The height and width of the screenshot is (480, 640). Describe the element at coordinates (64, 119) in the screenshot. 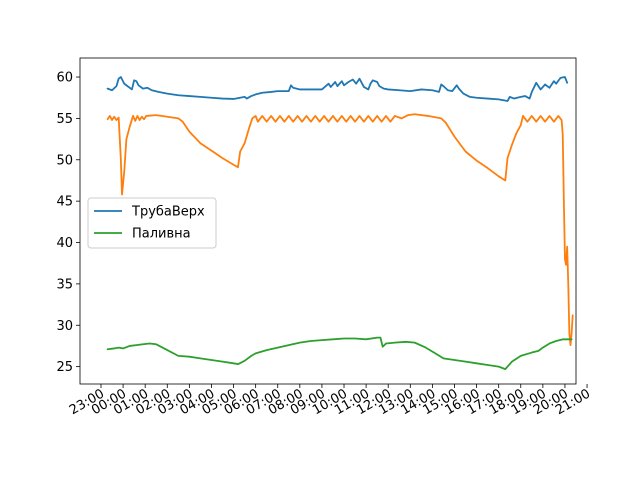

I see `y-tick-label: 55` at that location.